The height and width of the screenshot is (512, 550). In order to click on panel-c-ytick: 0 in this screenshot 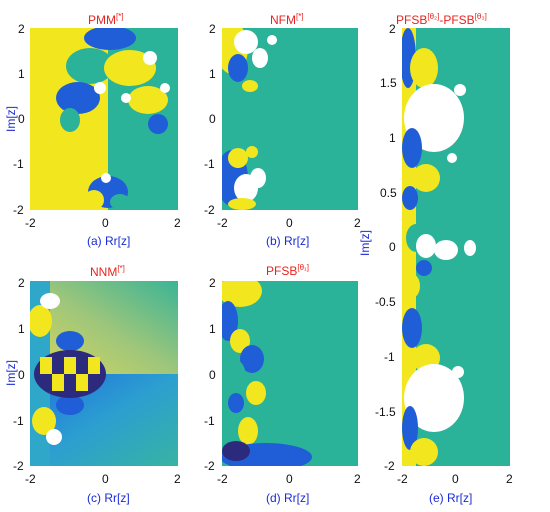, I will do `click(21, 375)`.